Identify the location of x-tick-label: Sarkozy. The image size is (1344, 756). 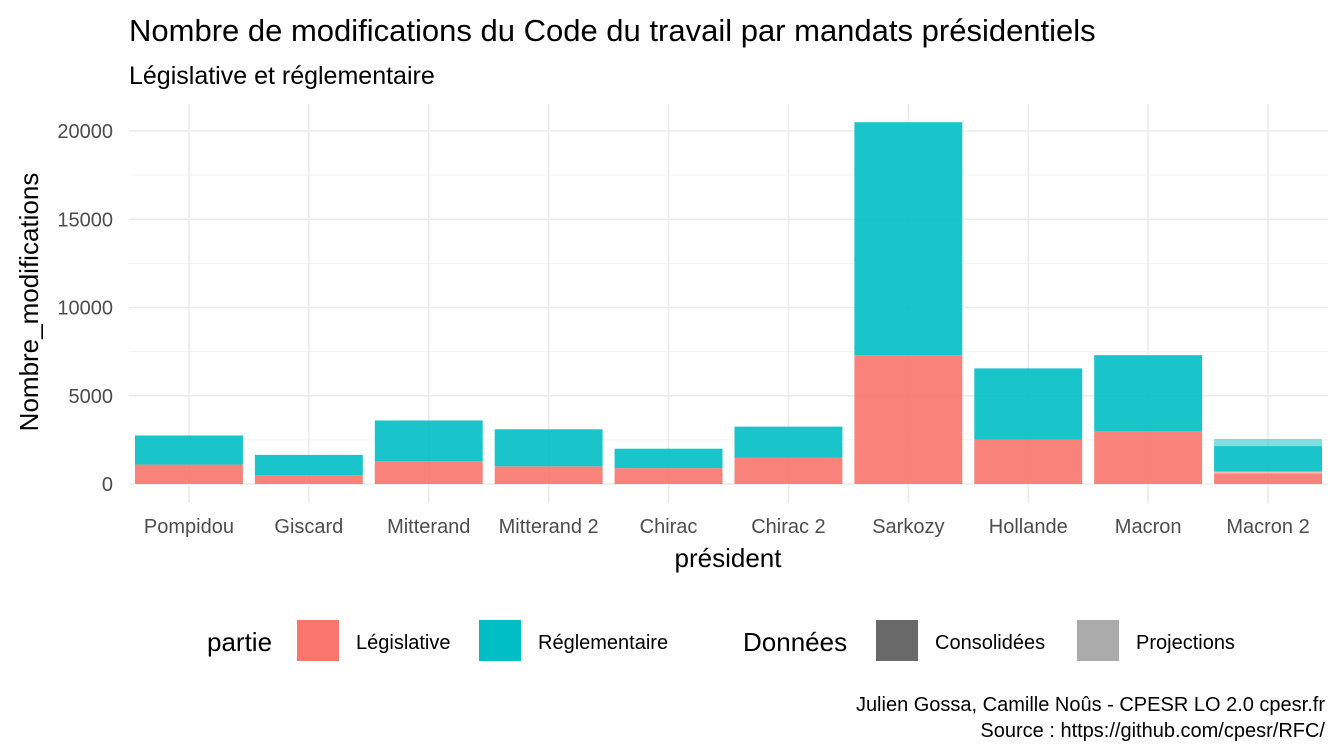
(908, 527).